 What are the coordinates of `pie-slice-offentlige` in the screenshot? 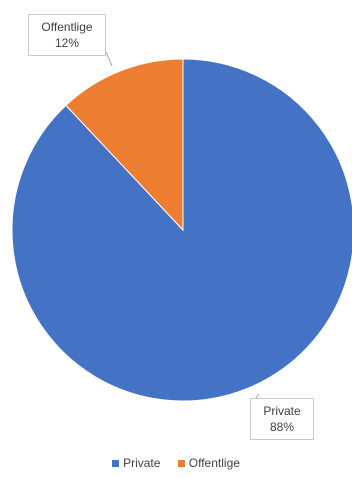 It's located at (124, 145).